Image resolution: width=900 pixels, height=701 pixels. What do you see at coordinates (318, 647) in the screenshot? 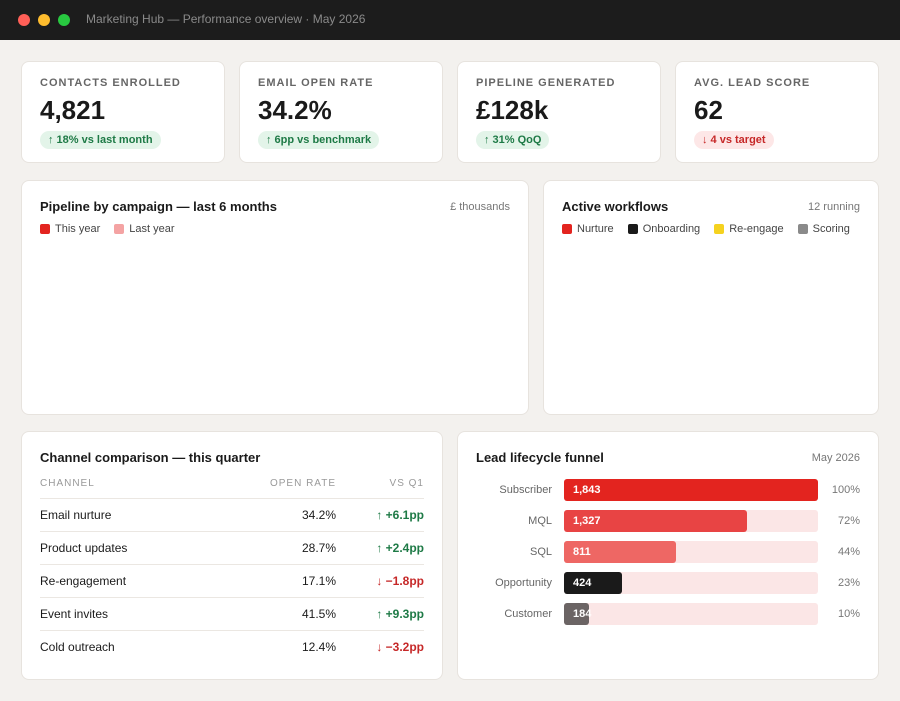
I see `table-cell: 12.4%` at bounding box center [318, 647].